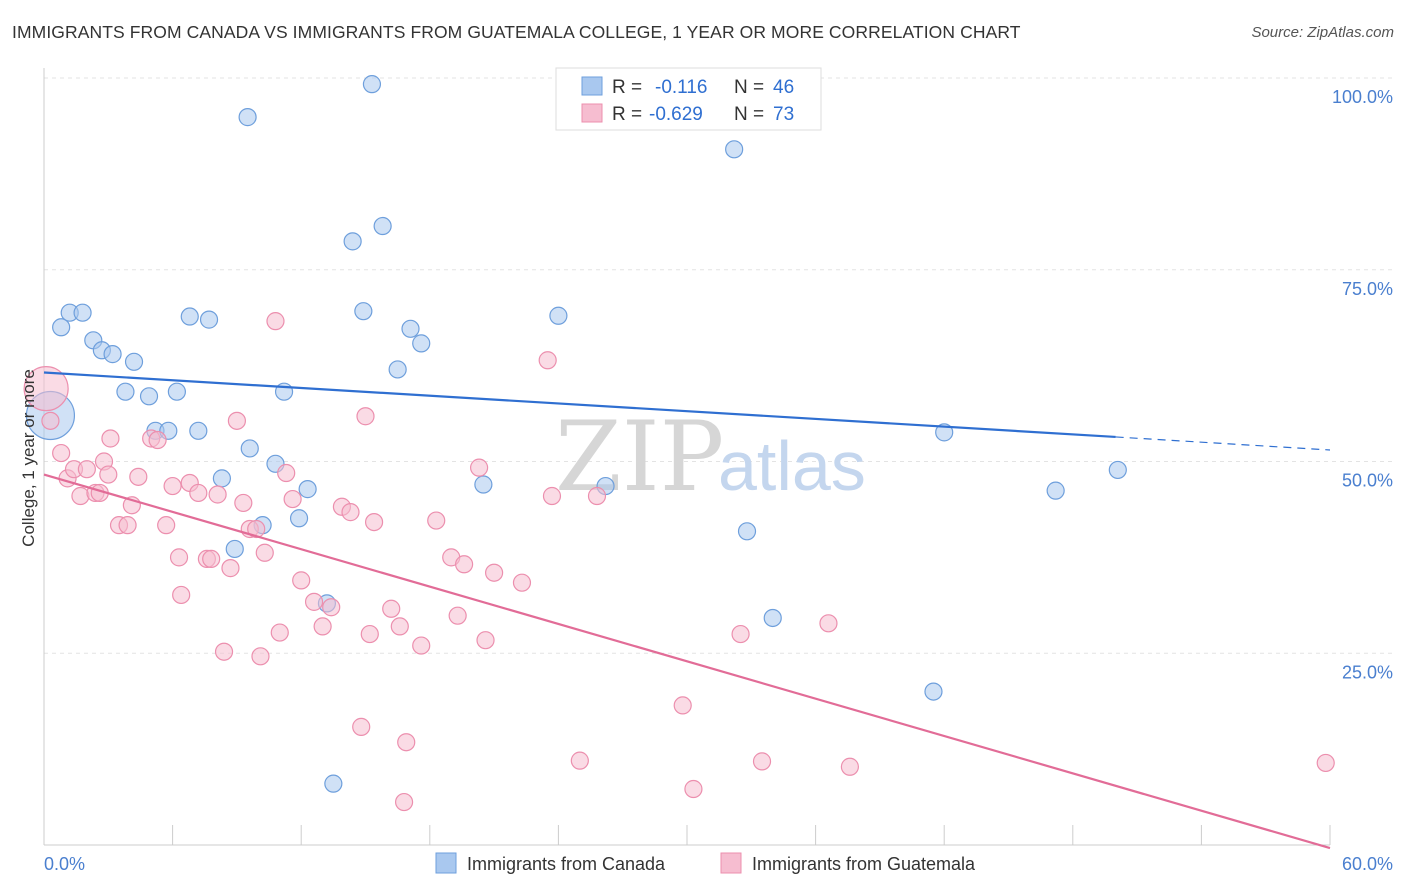 Image resolution: width=1406 pixels, height=892 pixels. What do you see at coordinates (731, 863) in the screenshot?
I see `legend-swatch-guatemala` at bounding box center [731, 863].